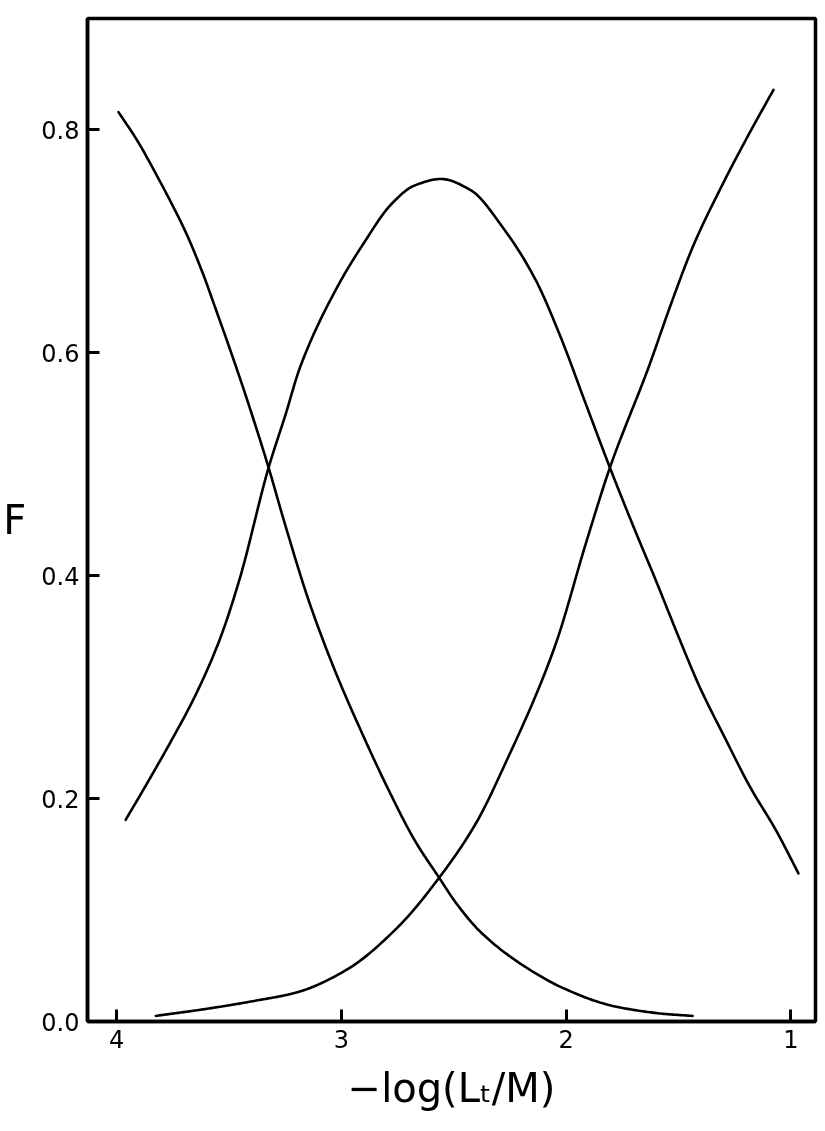 This screenshot has height=1131, width=825. Describe the element at coordinates (60, 353) in the screenshot. I see `y-tick-label: 0.6` at that location.